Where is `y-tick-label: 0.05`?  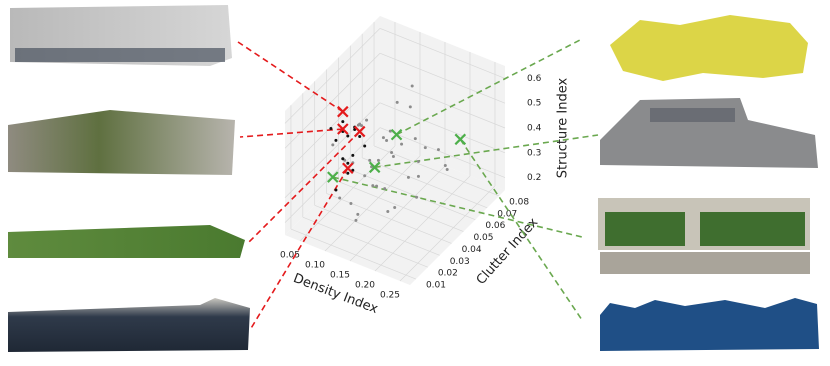
y-tick-label: 0.05 is located at coordinates (483, 238).